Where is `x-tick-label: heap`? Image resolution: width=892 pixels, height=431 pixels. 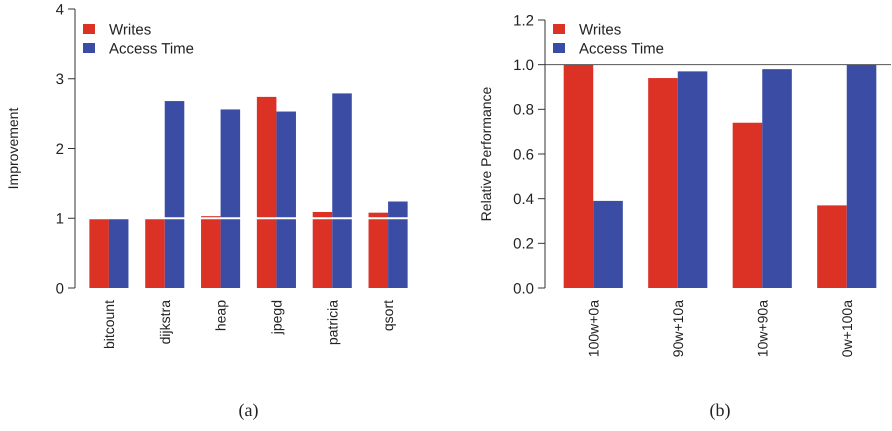 x-tick-label: heap is located at coordinates (220, 316).